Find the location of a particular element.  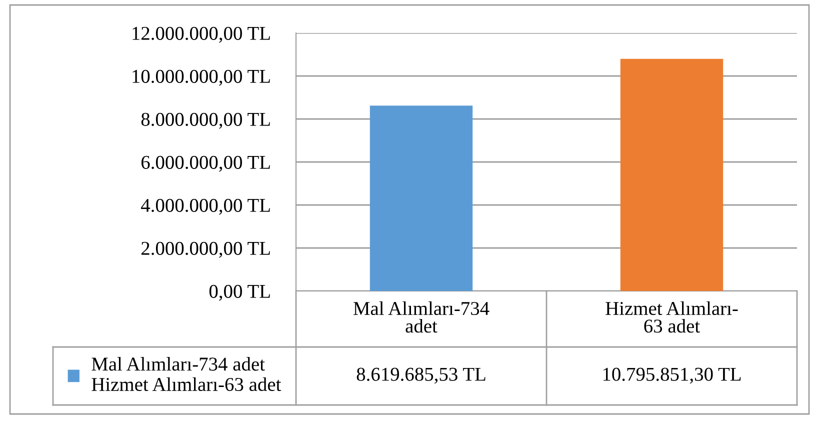

data-label: 8.619.685,53 TL is located at coordinates (421, 376).